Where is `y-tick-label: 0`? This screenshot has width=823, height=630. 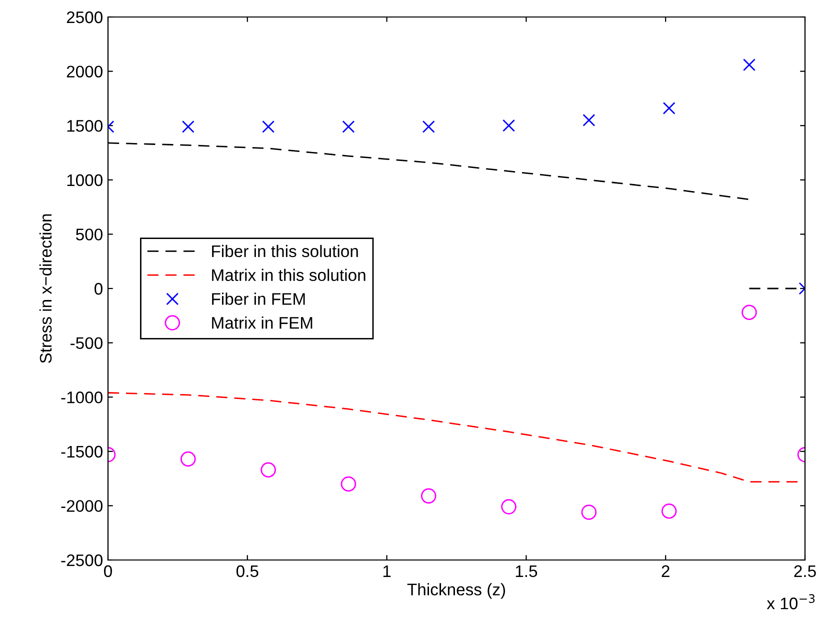
y-tick-label: 0 is located at coordinates (98, 288).